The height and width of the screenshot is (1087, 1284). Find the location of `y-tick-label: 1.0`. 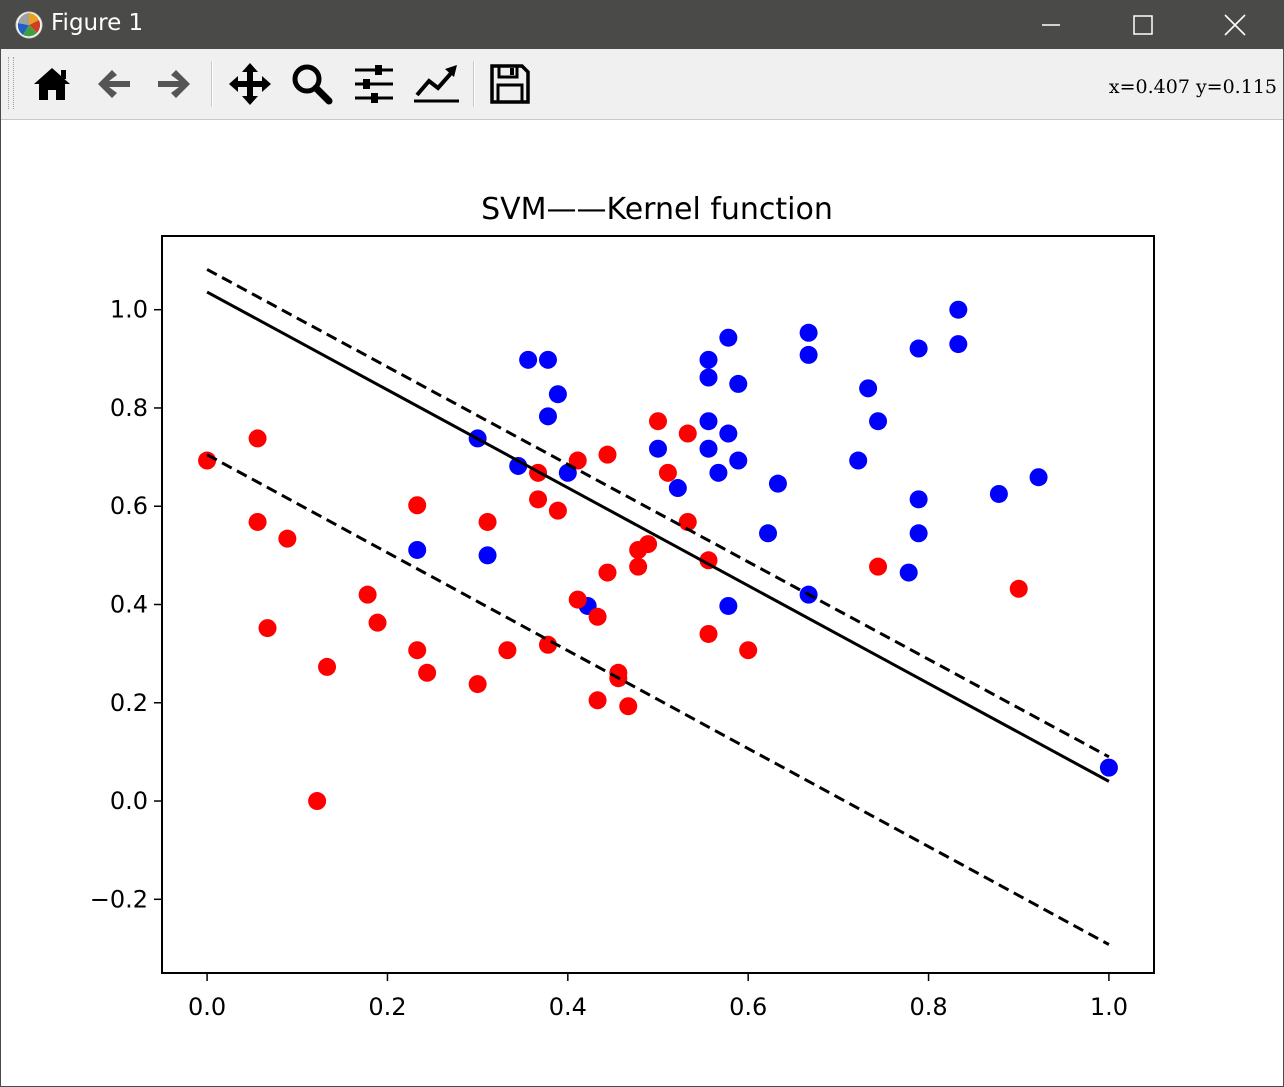

y-tick-label: 1.0 is located at coordinates (129, 310).